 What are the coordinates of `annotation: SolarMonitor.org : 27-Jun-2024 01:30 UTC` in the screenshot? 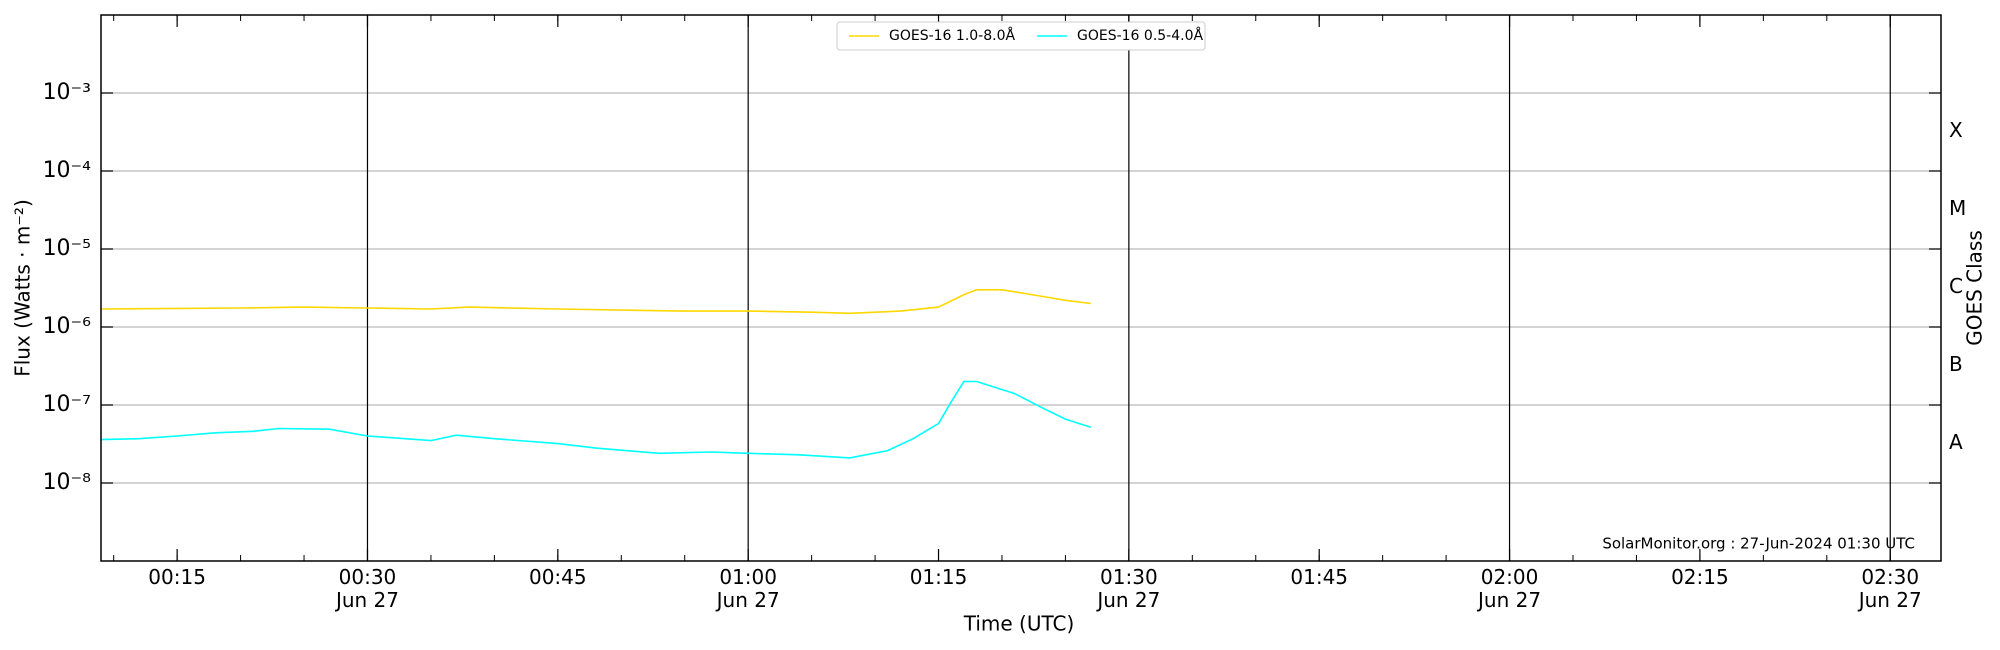 It's located at (1758, 544).